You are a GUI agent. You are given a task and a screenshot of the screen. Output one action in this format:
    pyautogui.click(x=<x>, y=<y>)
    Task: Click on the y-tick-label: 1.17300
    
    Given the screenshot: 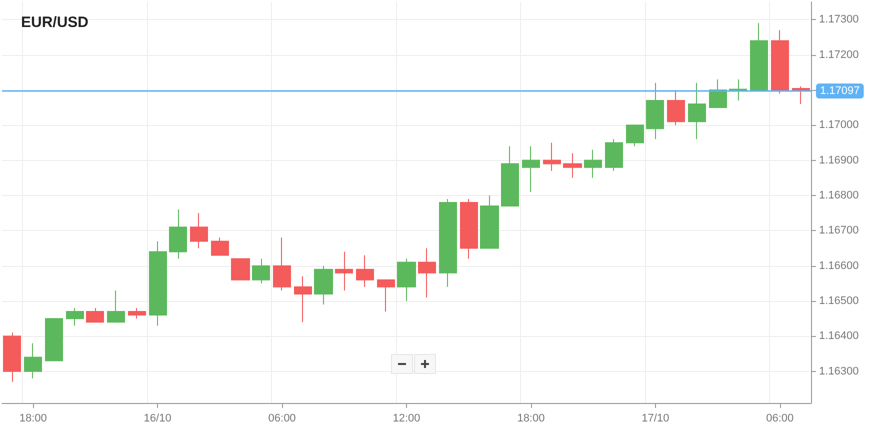 What is the action you would take?
    pyautogui.click(x=839, y=20)
    